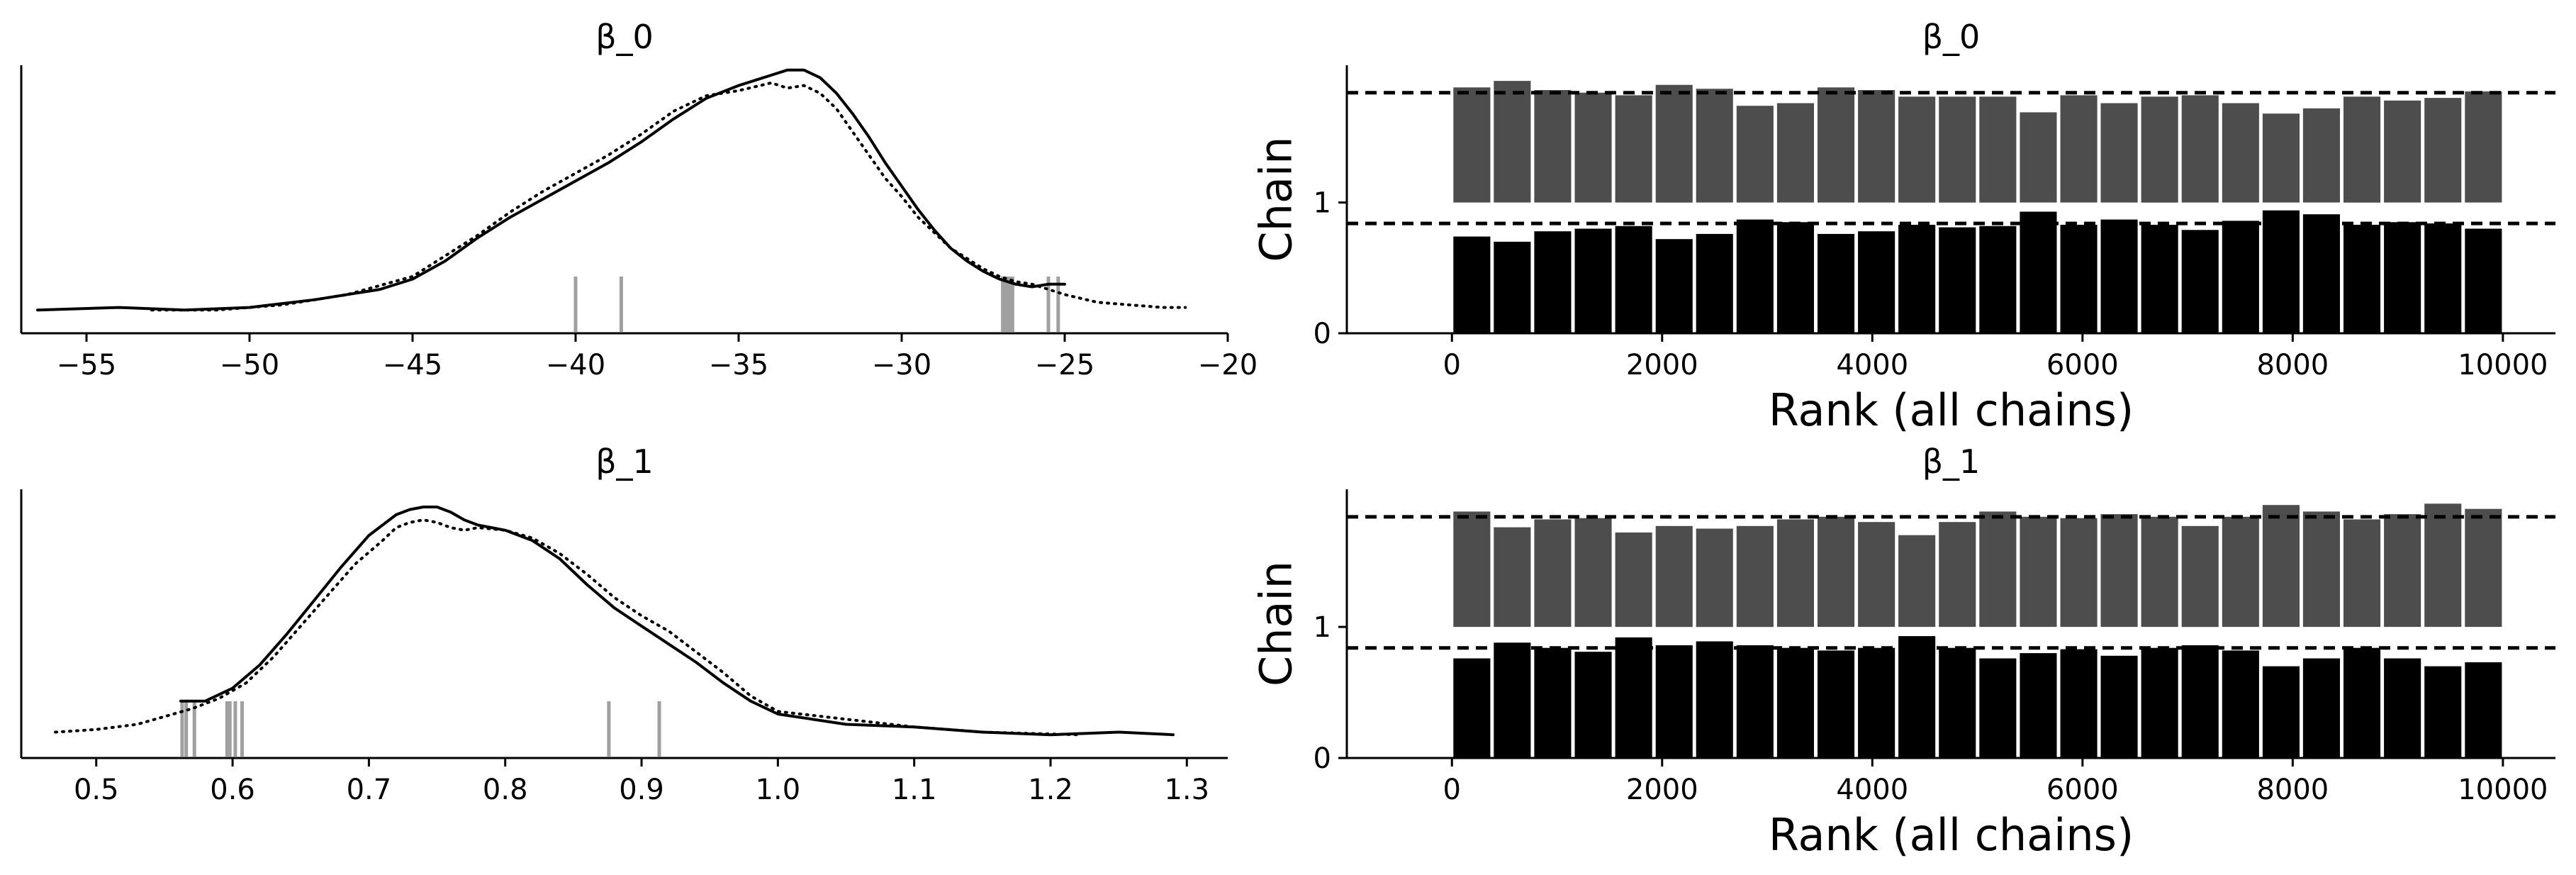 This screenshot has width=2576, height=875. Describe the element at coordinates (1065, 365) in the screenshot. I see `x-tick-label: −25` at that location.